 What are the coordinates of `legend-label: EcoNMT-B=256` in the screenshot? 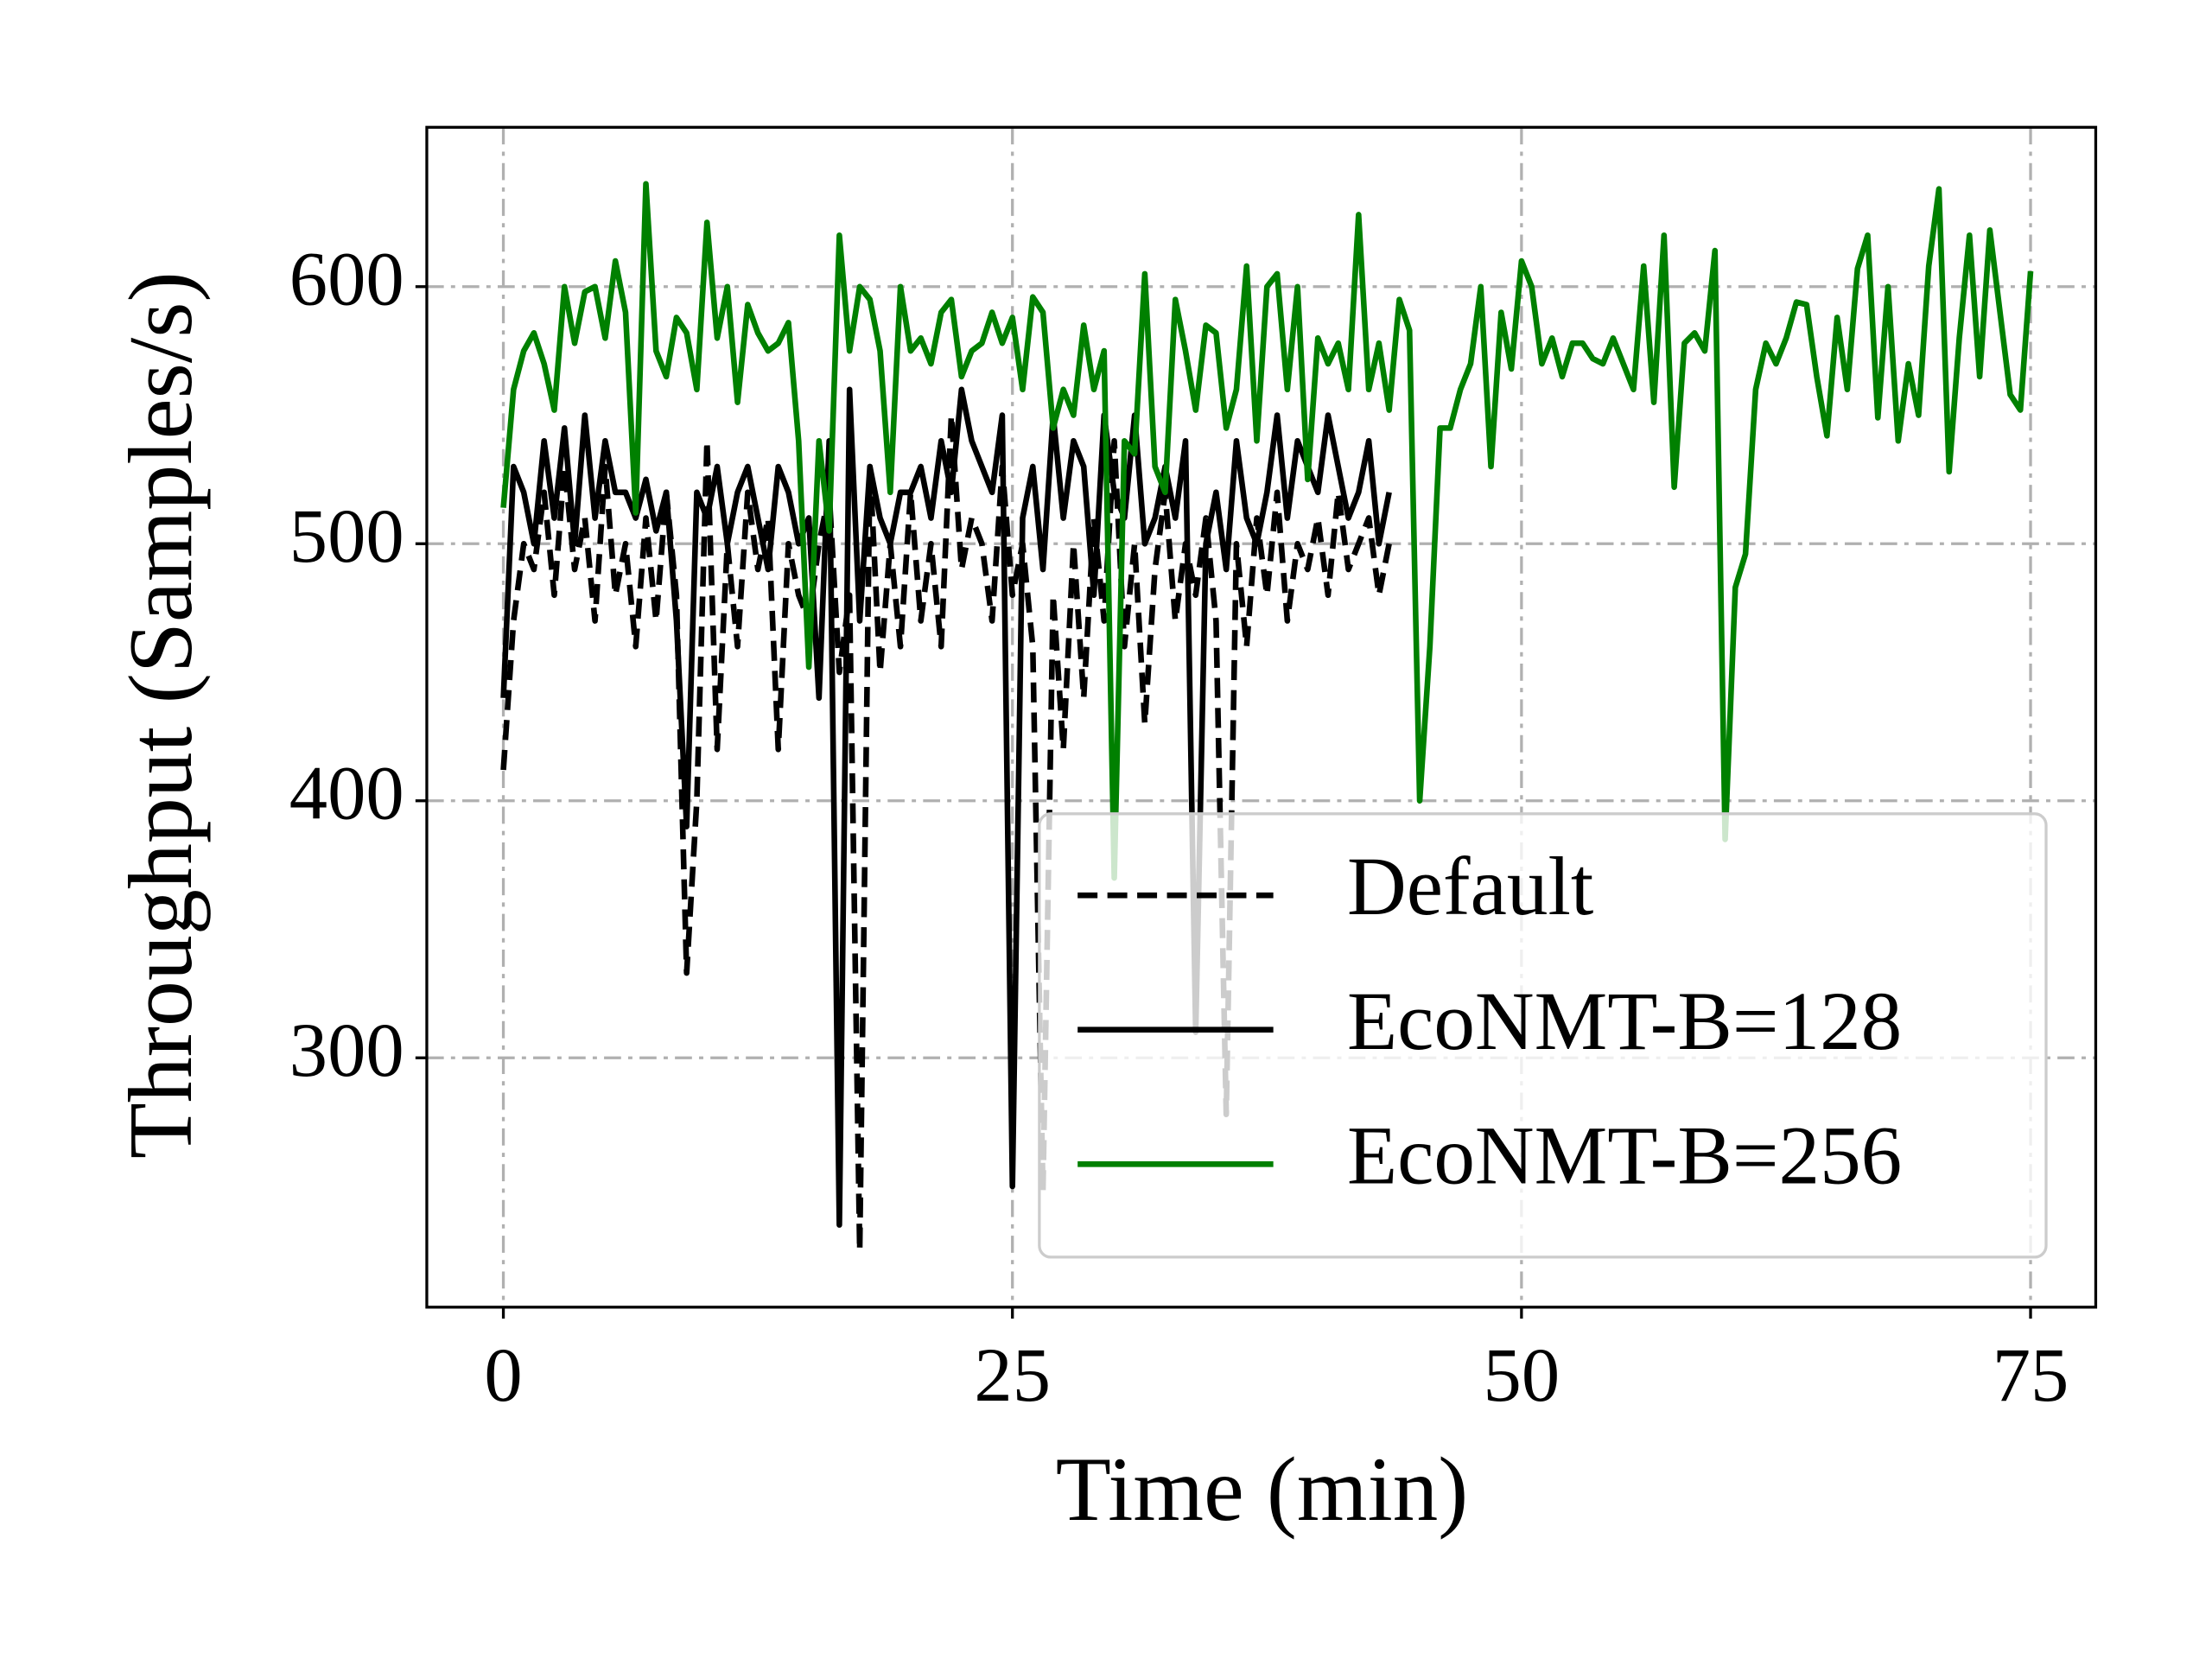 It's located at (1624, 1155).